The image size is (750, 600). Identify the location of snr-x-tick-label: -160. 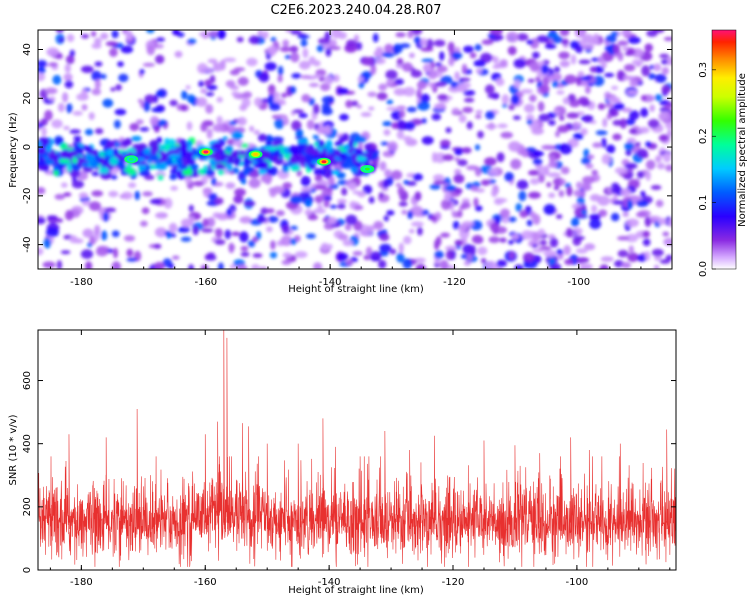
(205, 582).